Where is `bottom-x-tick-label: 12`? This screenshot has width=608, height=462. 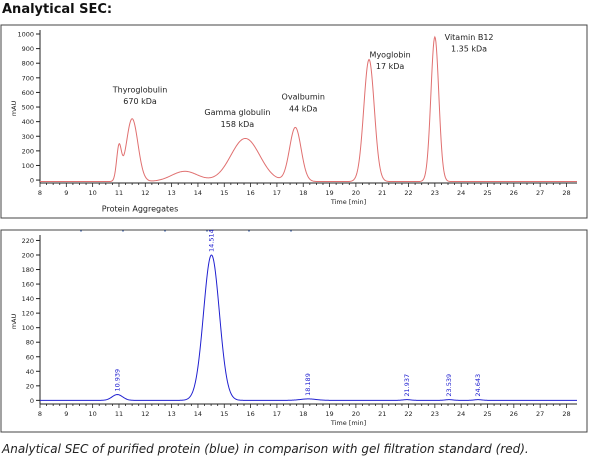
bottom-x-tick-label: 12 is located at coordinates (145, 414).